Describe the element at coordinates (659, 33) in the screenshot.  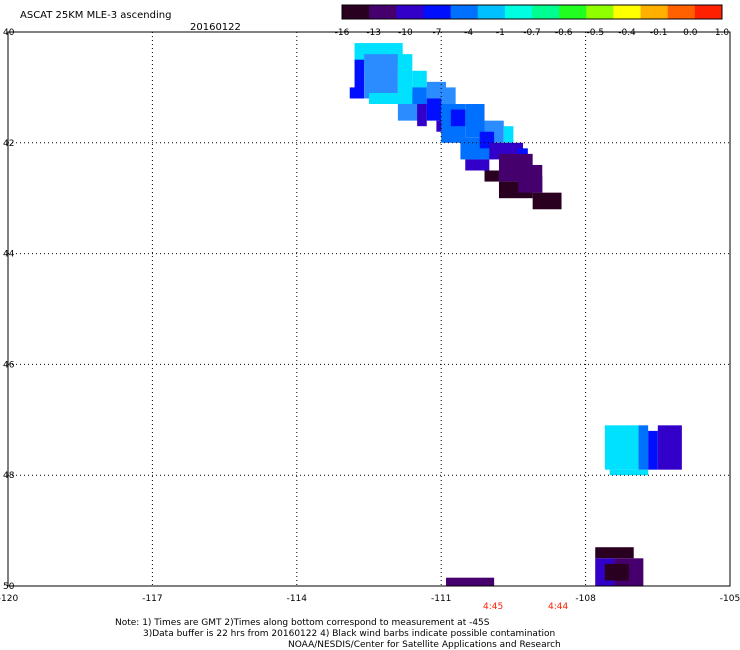
I see `colorbar-tick-label: -0.1` at that location.